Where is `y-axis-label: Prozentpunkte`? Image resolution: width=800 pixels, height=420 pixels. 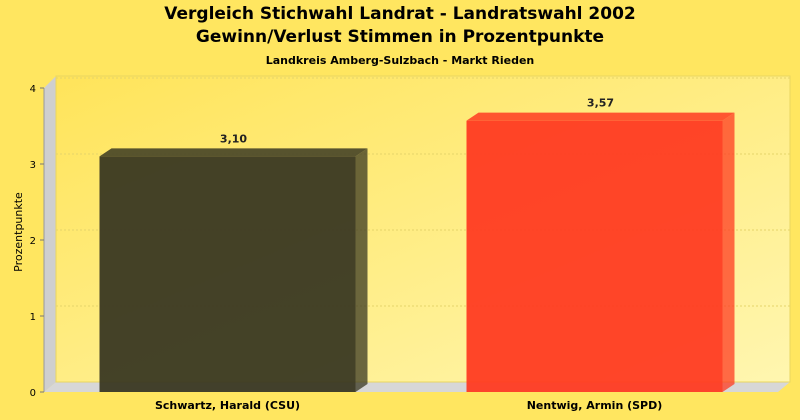 y-axis-label: Prozentpunkte is located at coordinates (18, 232).